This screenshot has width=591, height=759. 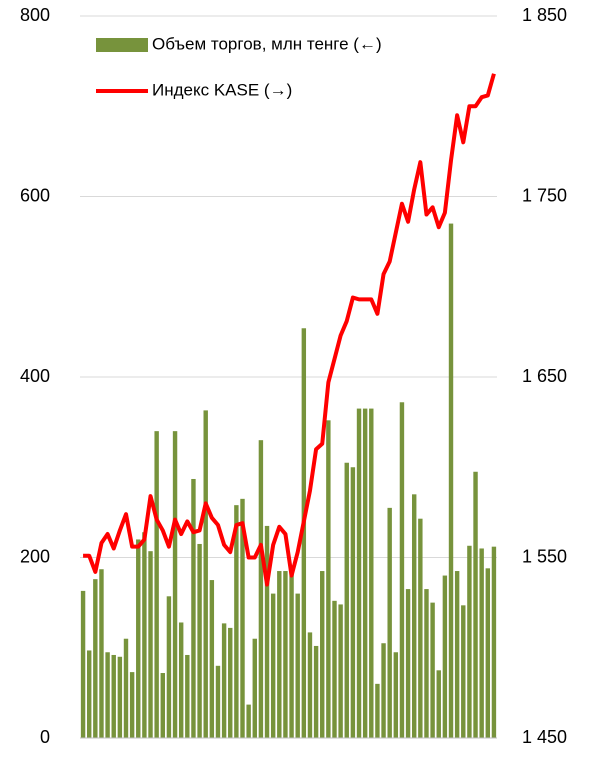 I want to click on y2-tick-label: 1 650, so click(x=544, y=376).